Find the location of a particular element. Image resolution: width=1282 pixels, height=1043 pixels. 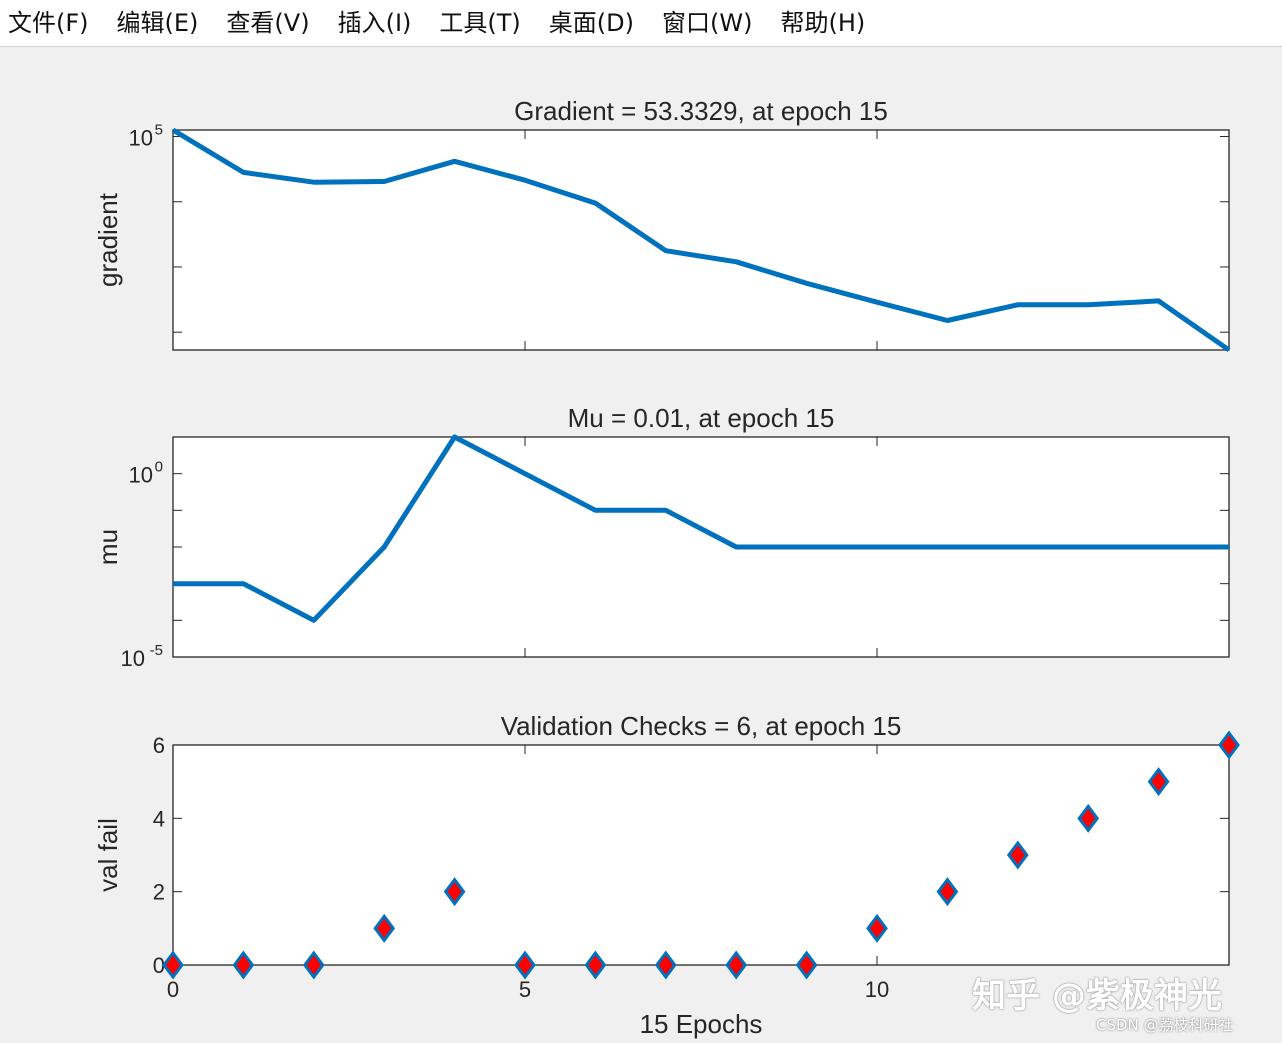

y-axis-label-2: mu is located at coordinates (108, 547).